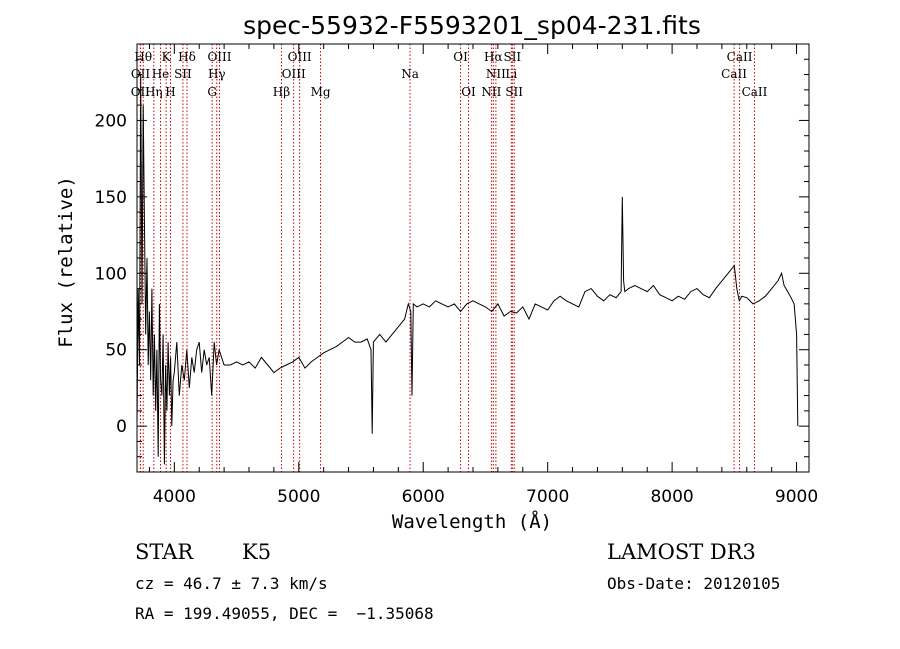 The height and width of the screenshot is (649, 900). Describe the element at coordinates (66, 262) in the screenshot. I see `y-axis-label: Flux (relative)` at that location.